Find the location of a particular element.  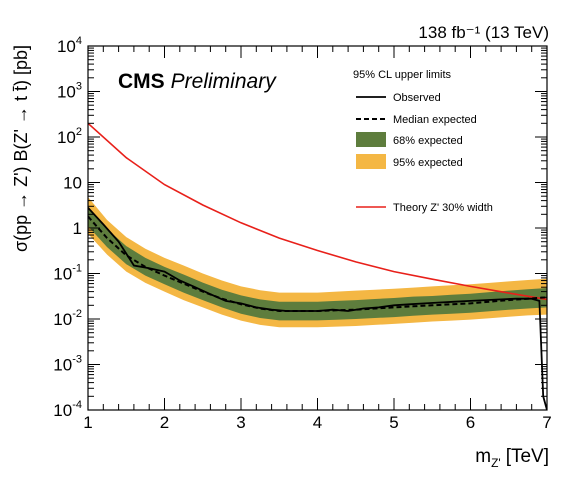

legend-header: 95% CL upper limits is located at coordinates (402, 75).